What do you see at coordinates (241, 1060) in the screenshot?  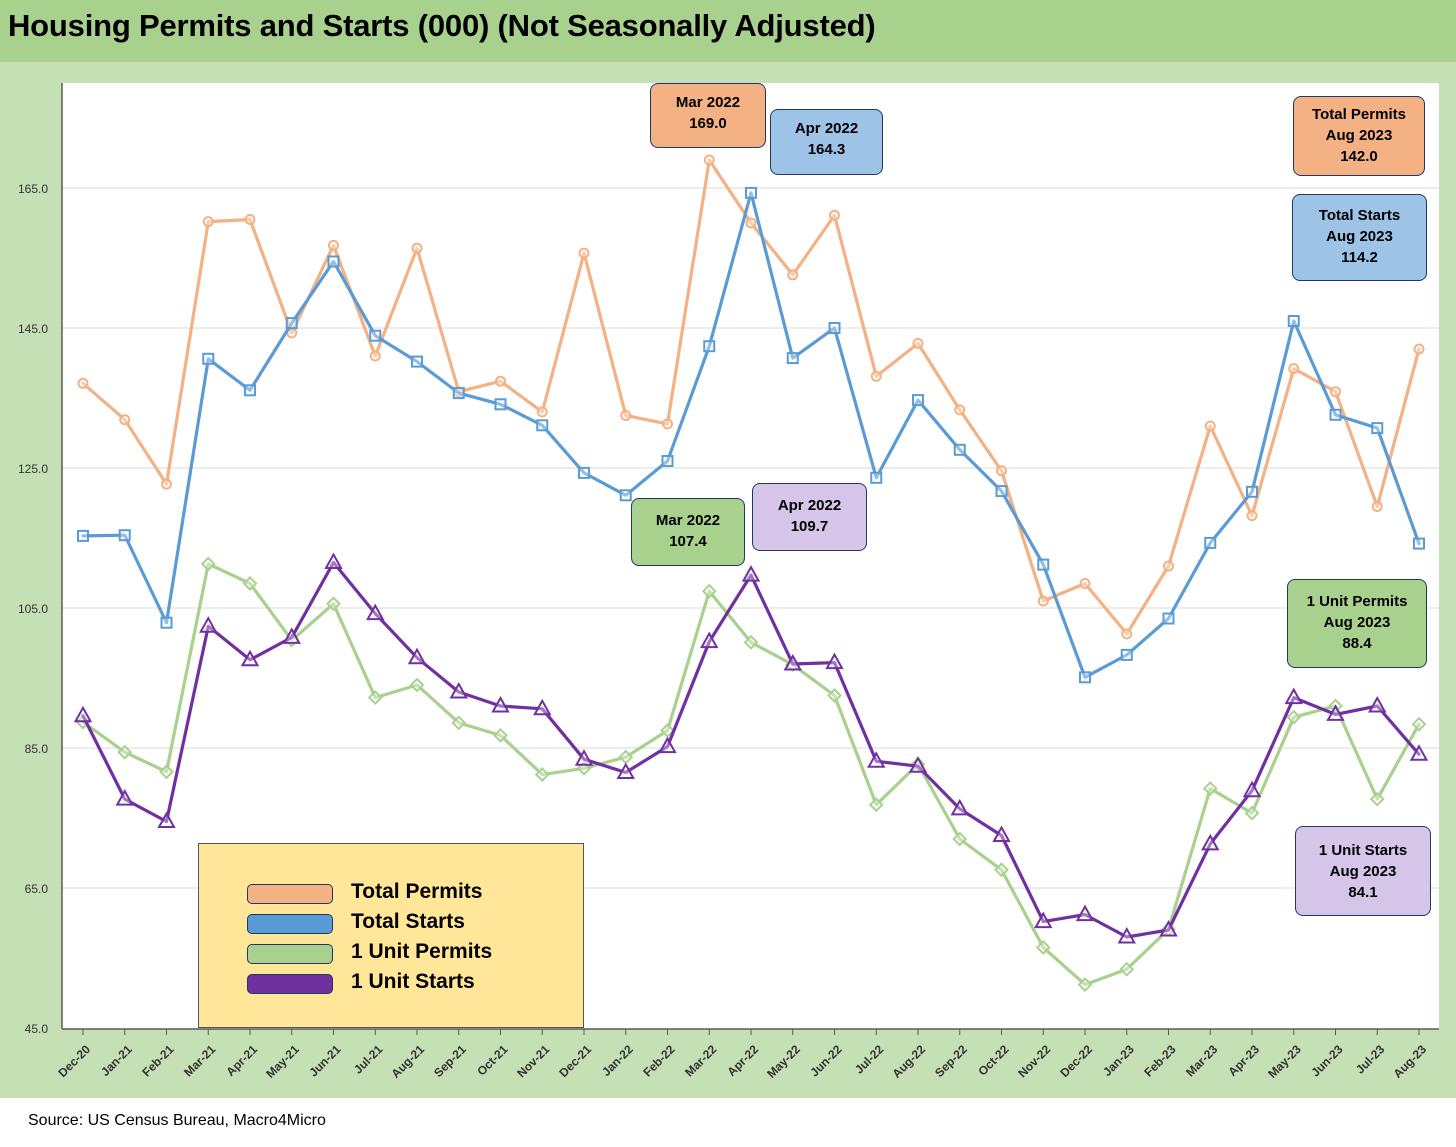 I see `x-tick-label: Apr-21` at bounding box center [241, 1060].